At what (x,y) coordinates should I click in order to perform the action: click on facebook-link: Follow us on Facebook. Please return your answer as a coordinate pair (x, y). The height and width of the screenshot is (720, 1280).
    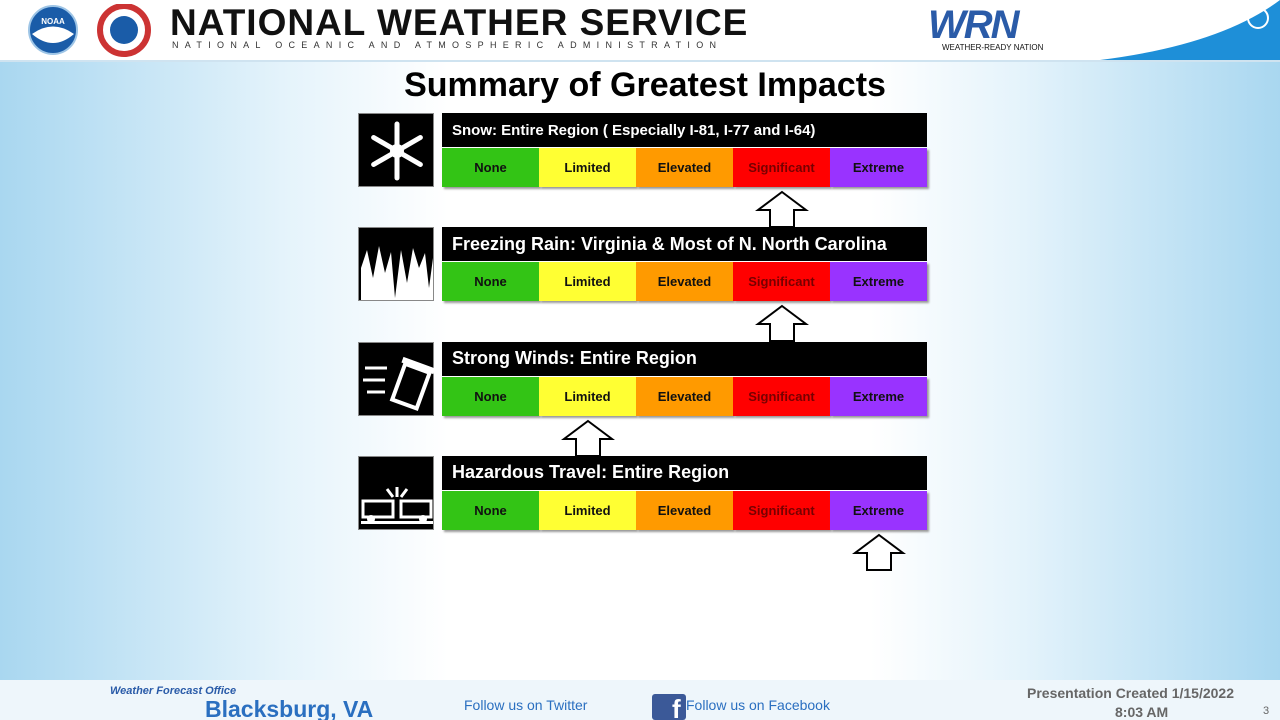
    Looking at the image, I should click on (758, 705).